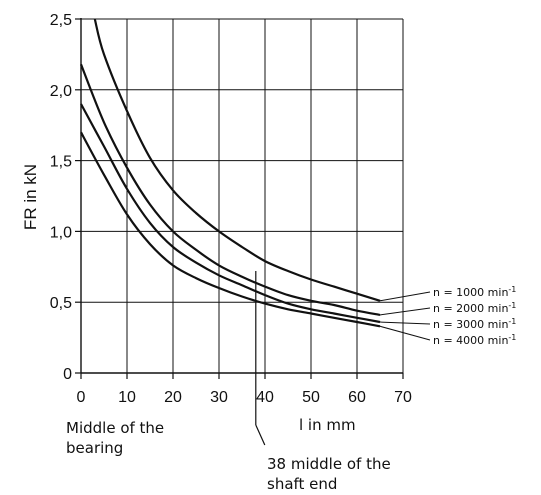 Image resolution: width=541 pixels, height=495 pixels. What do you see at coordinates (81, 397) in the screenshot?
I see `x-tick-label: 0` at bounding box center [81, 397].